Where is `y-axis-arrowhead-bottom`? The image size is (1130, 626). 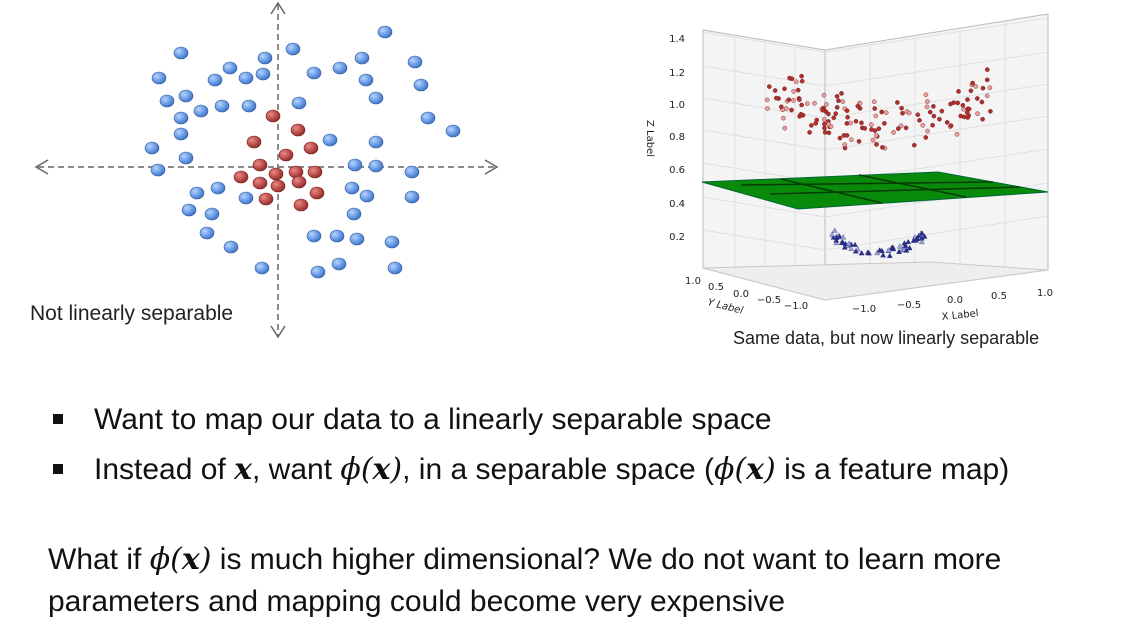
y-axis-arrowhead-bottom is located at coordinates (278, 332).